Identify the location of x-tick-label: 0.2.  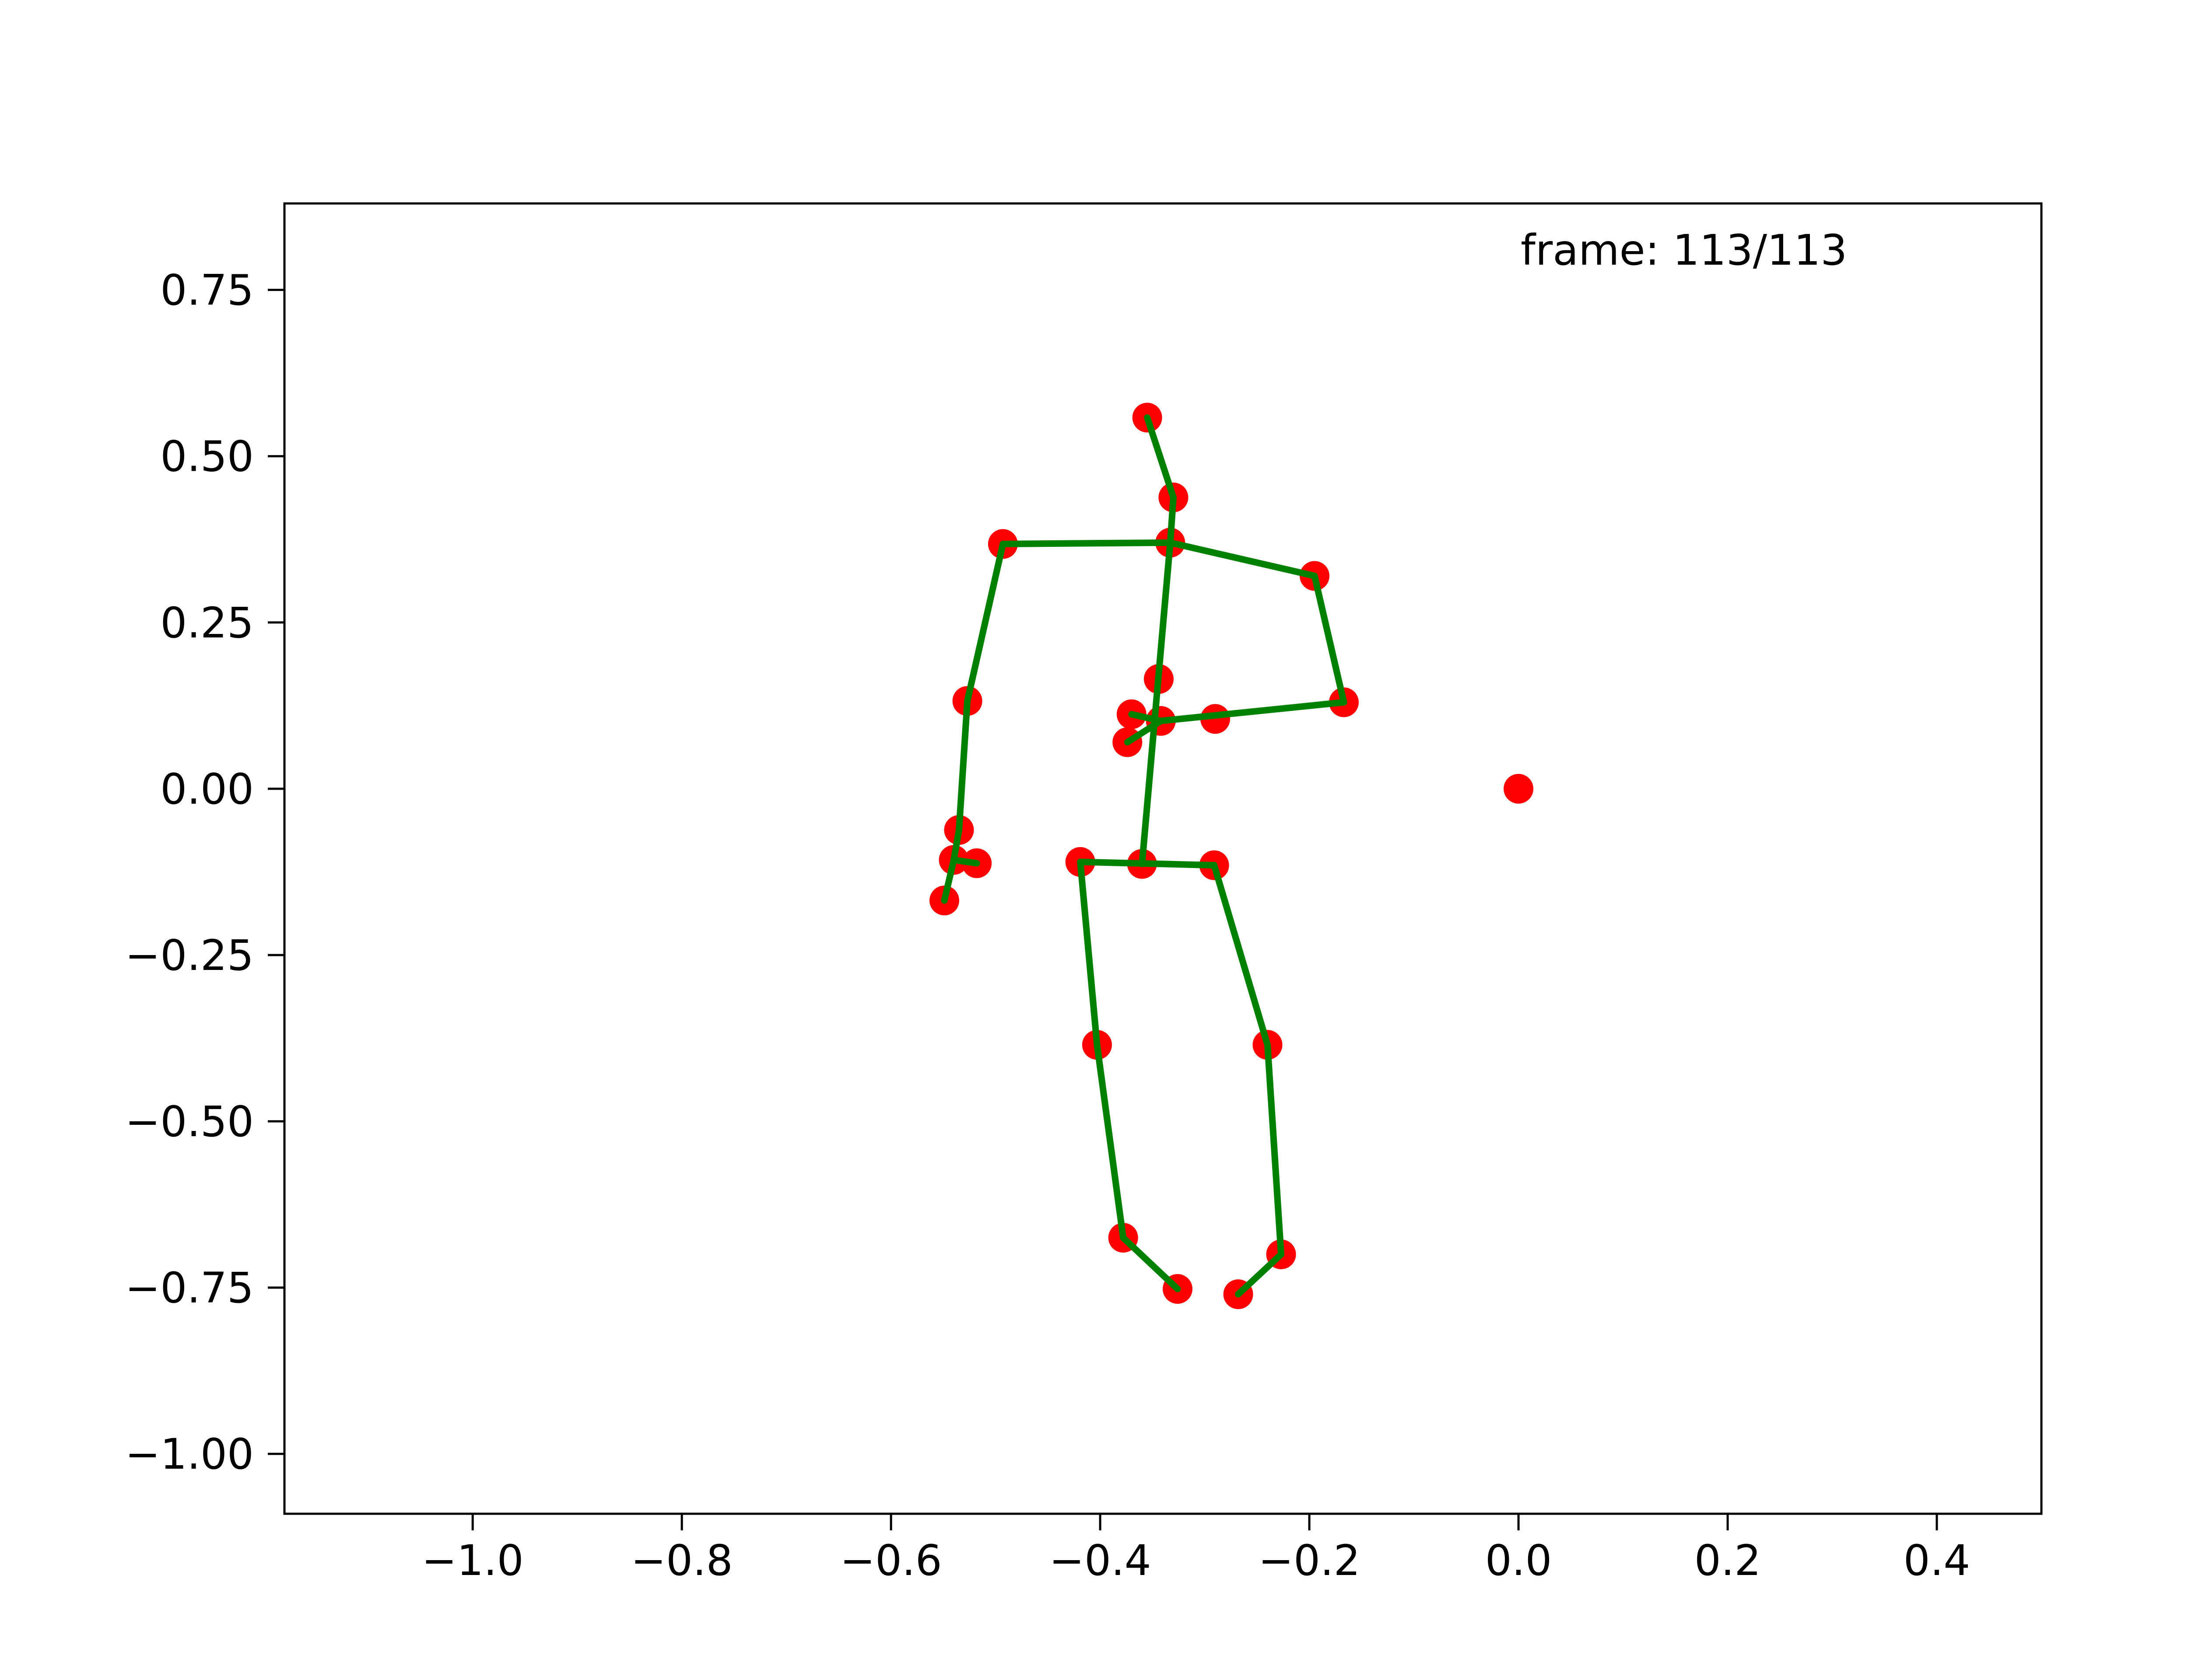
(1727, 1560).